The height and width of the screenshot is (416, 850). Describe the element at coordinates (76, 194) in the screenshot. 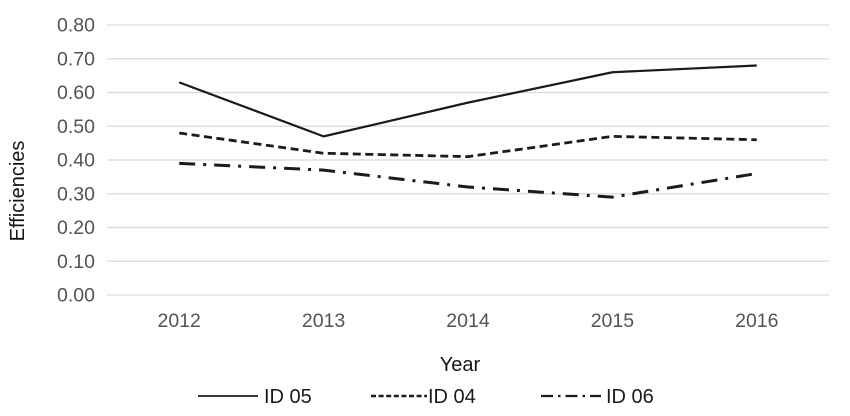

I see `y-tick-label: 0.30` at that location.